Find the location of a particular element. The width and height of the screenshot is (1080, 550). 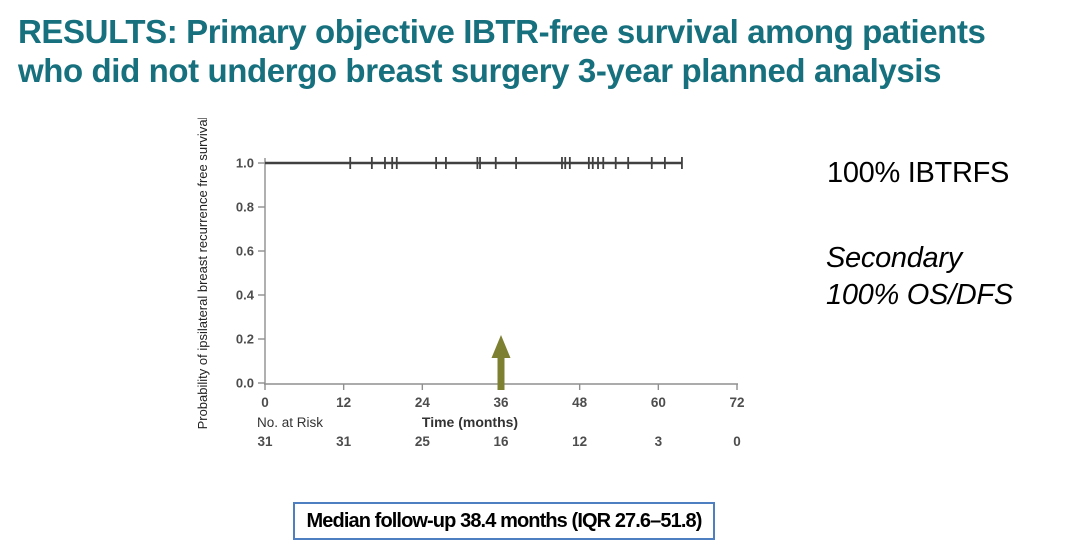

primary-result-text: 100% IBTRFS is located at coordinates (918, 173).